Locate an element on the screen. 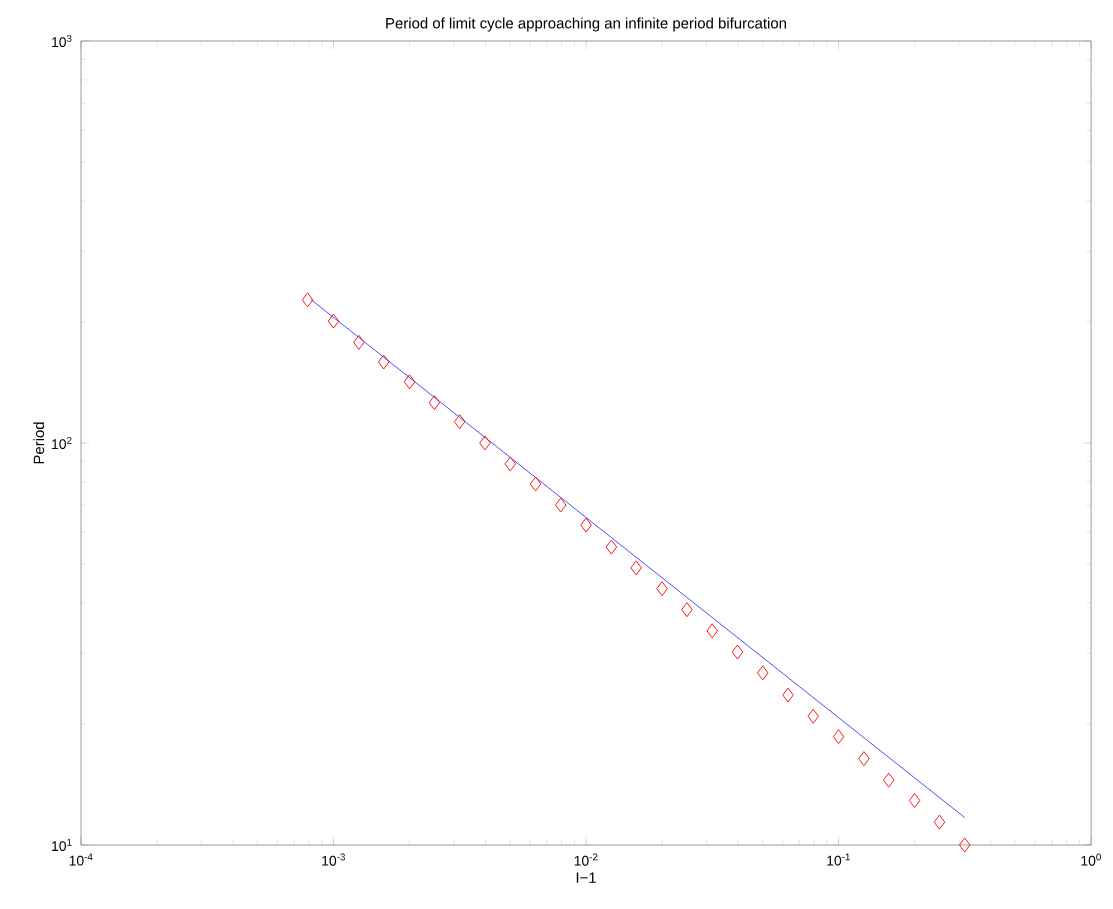 The height and width of the screenshot is (909, 1113). x-tick-label: 10$^{0}$ is located at coordinates (1091, 859).